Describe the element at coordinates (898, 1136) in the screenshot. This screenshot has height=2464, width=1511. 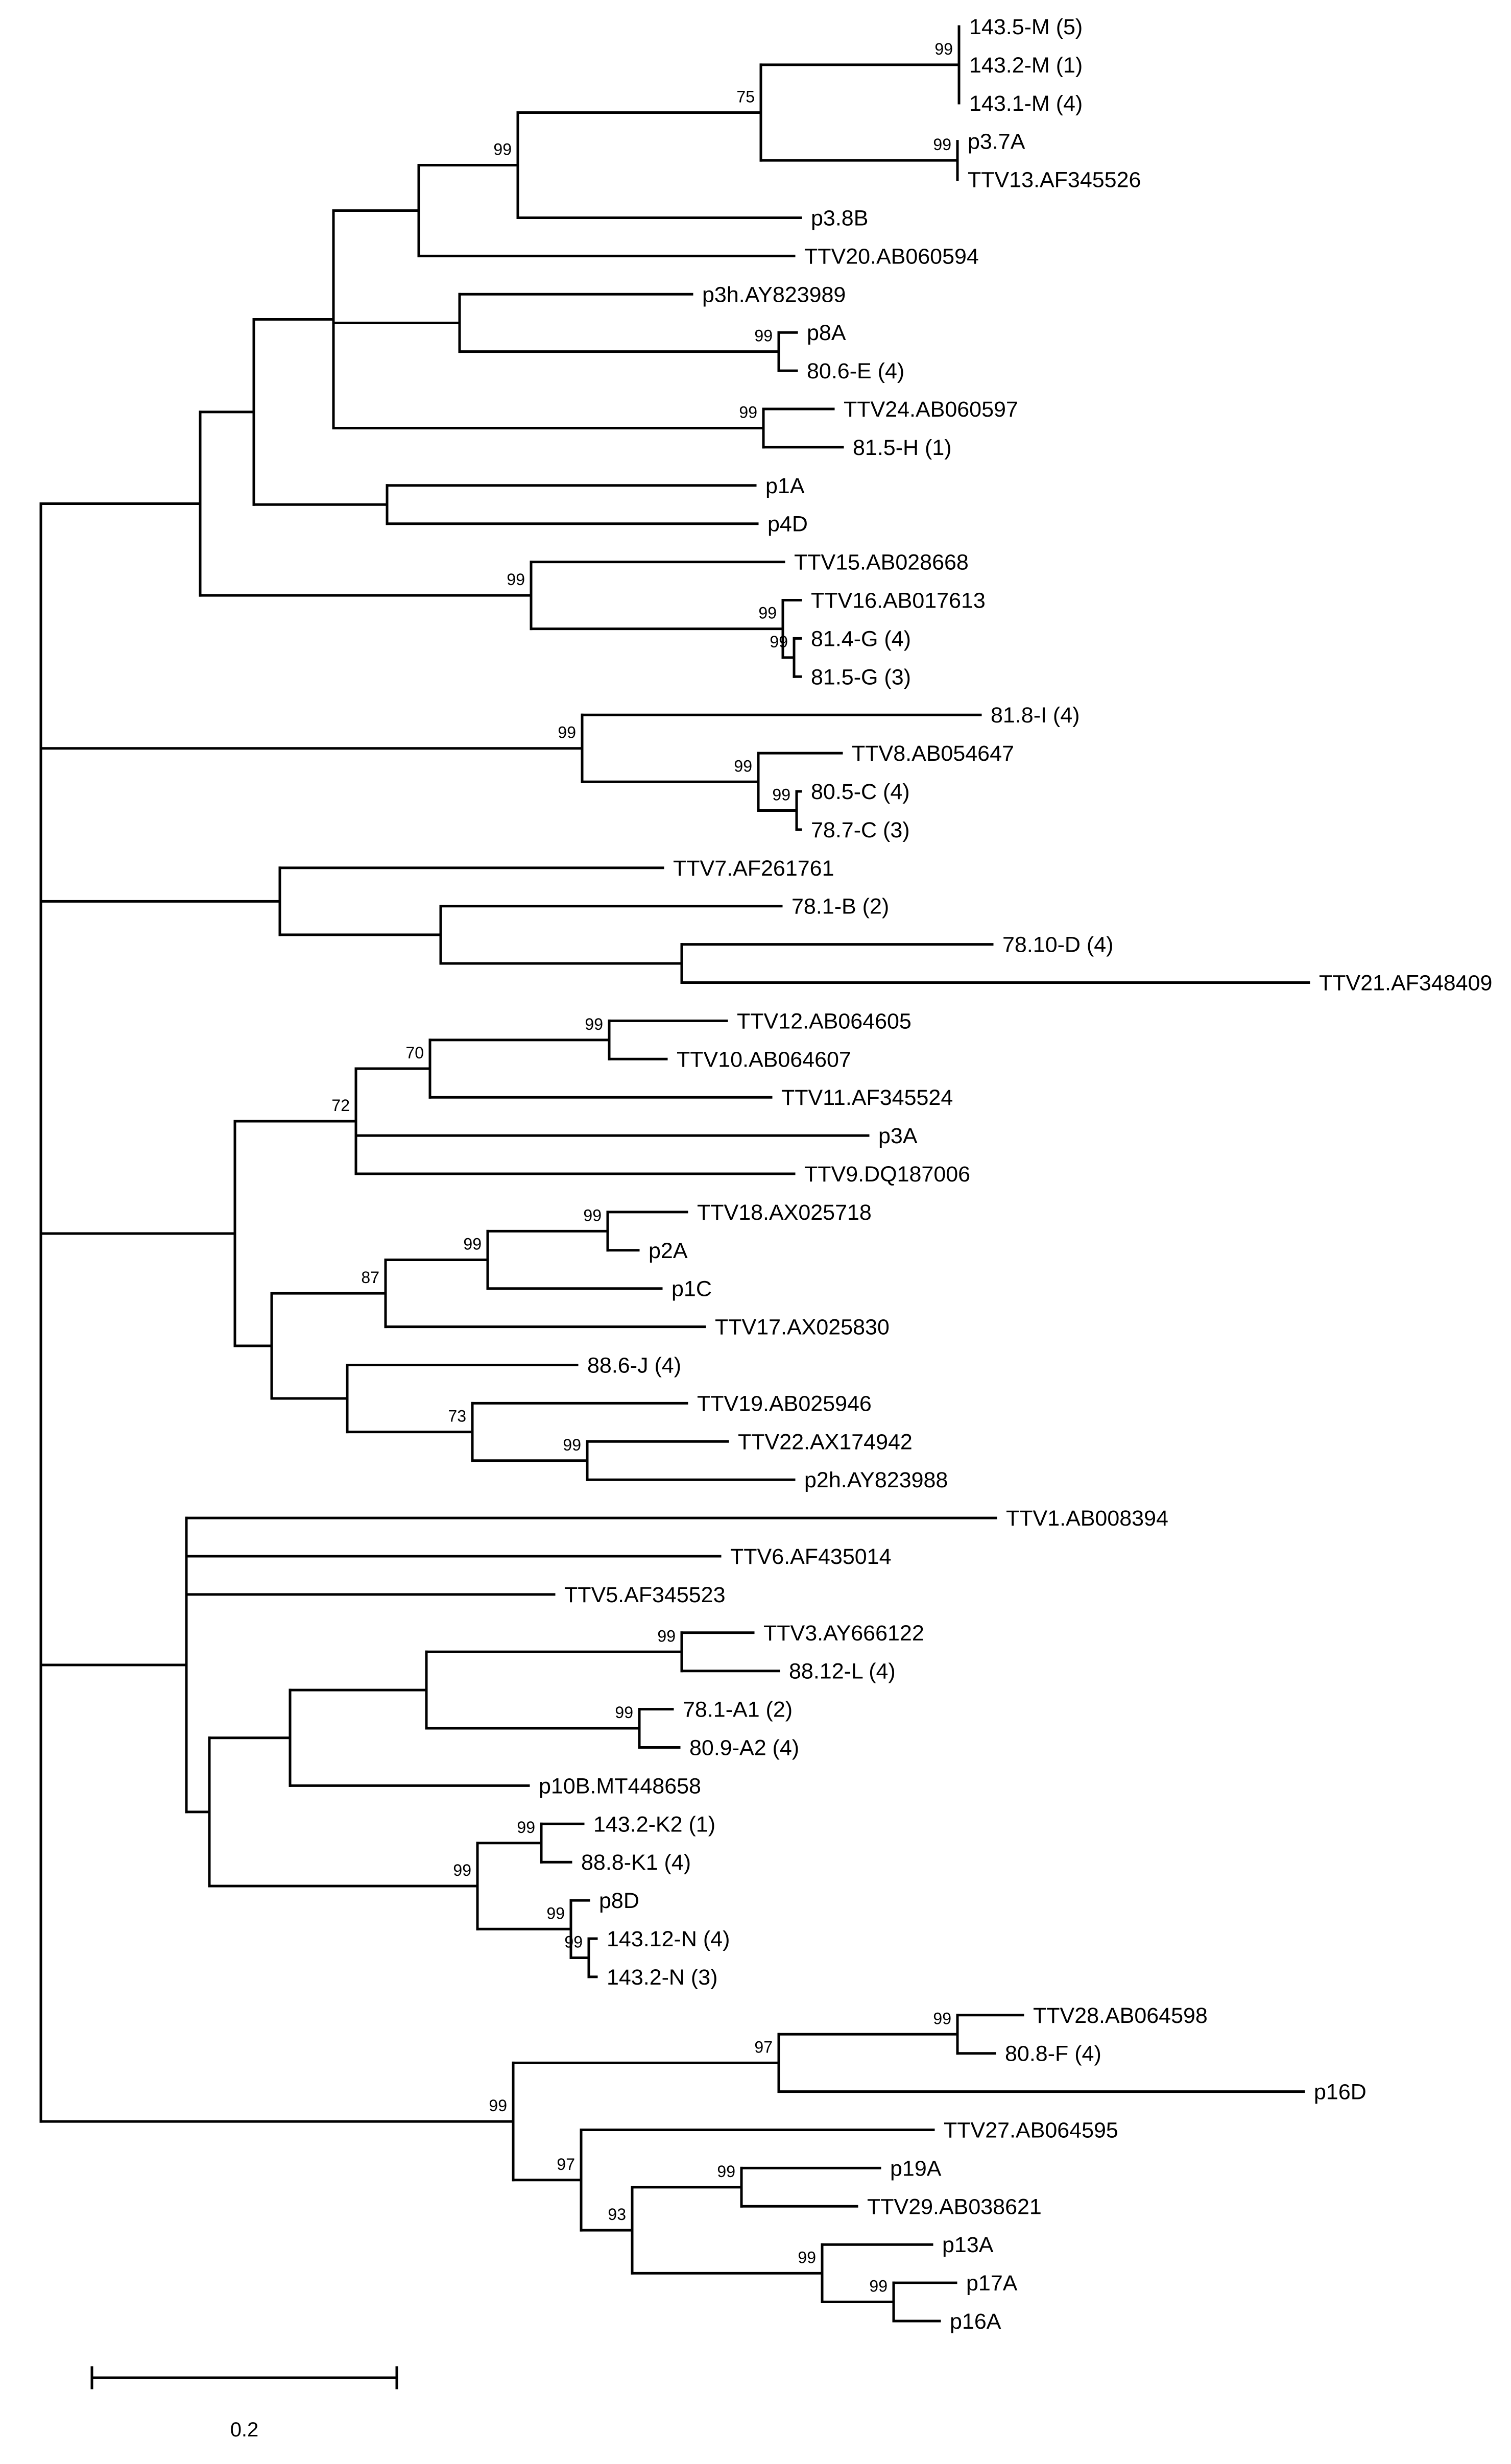
I see `leaf-label-p3a: p3A` at that location.